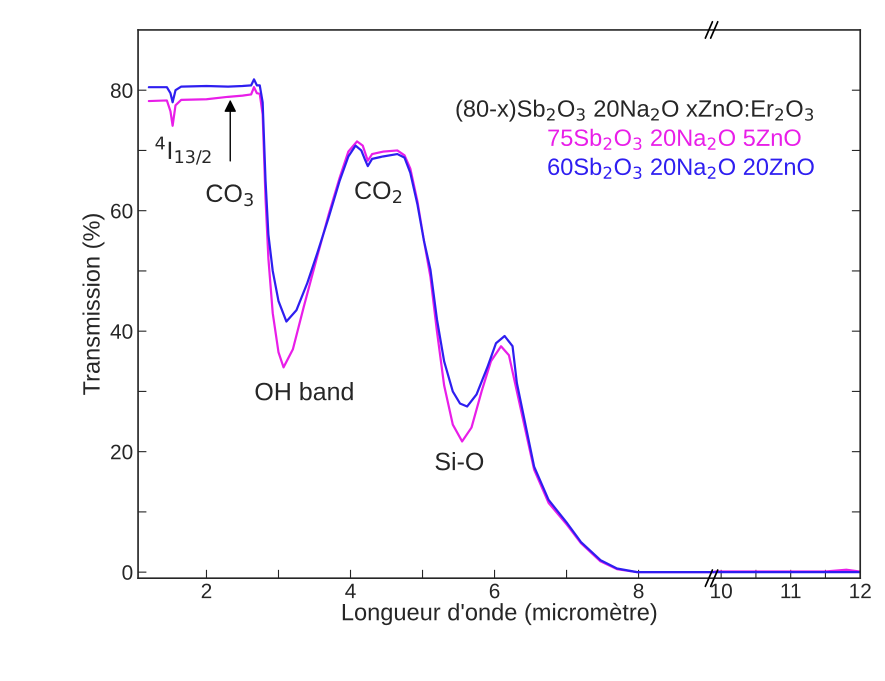 This screenshot has height=681, width=885. What do you see at coordinates (674, 139) in the screenshot?
I see `text: 75Sb$_{2}$O$_{3}$ 20Na$_{2}$O 5ZnO` at bounding box center [674, 139].